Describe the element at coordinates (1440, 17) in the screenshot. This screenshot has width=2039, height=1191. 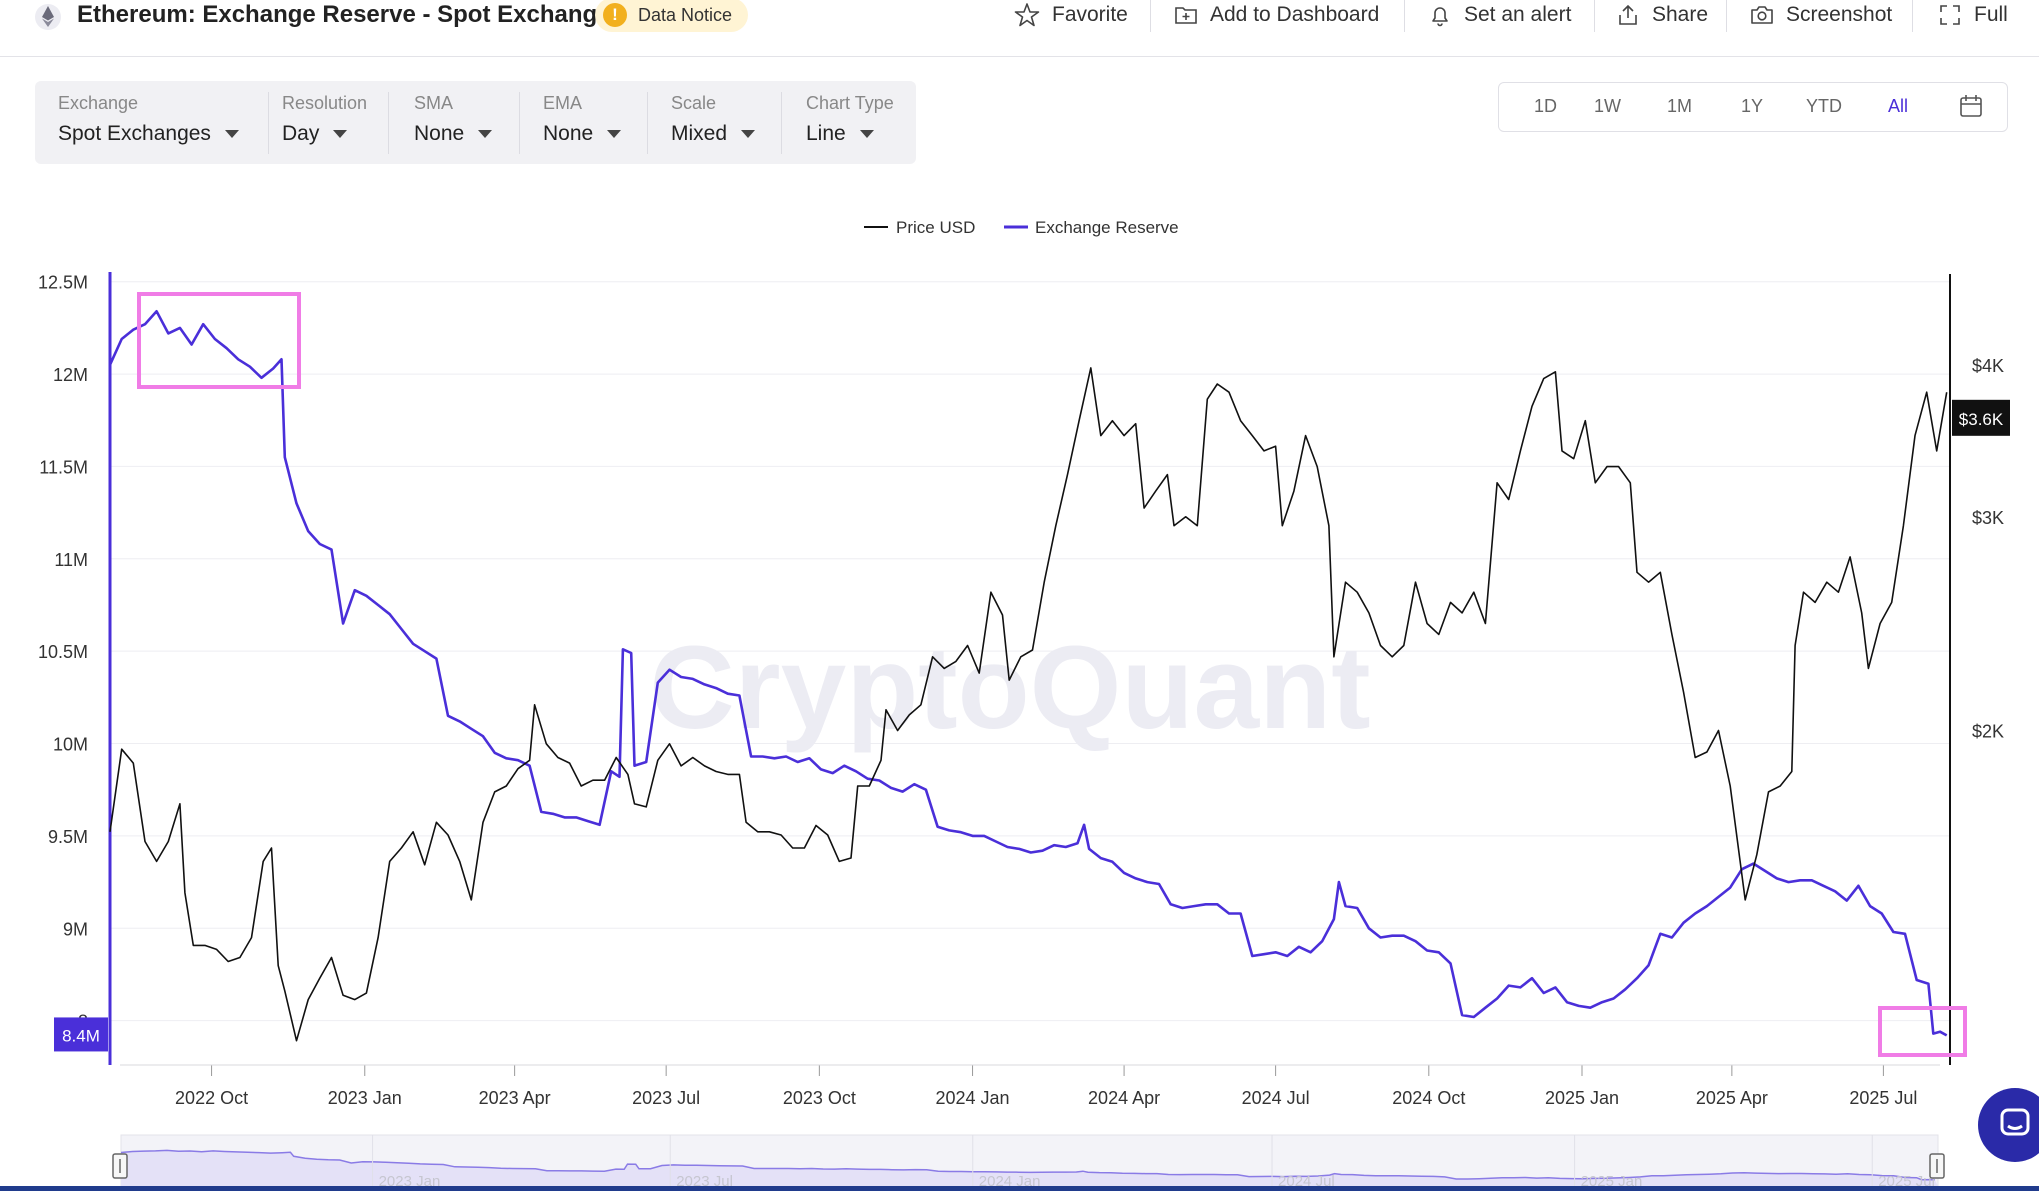
I see `bell-icon` at that location.